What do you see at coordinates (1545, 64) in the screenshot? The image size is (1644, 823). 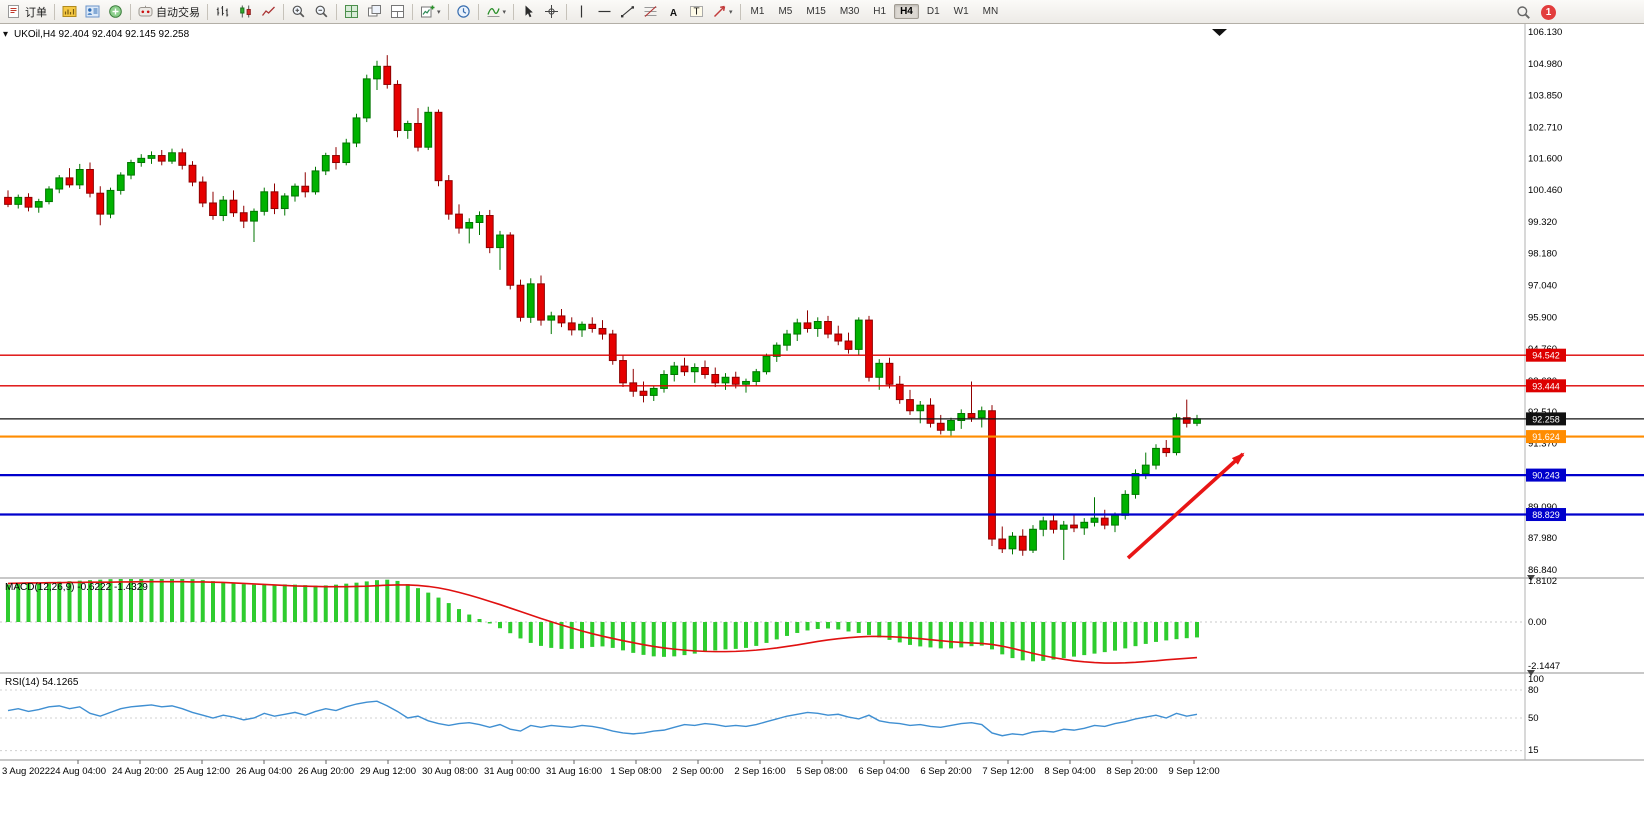 I see `svg-text: 104.980` at bounding box center [1545, 64].